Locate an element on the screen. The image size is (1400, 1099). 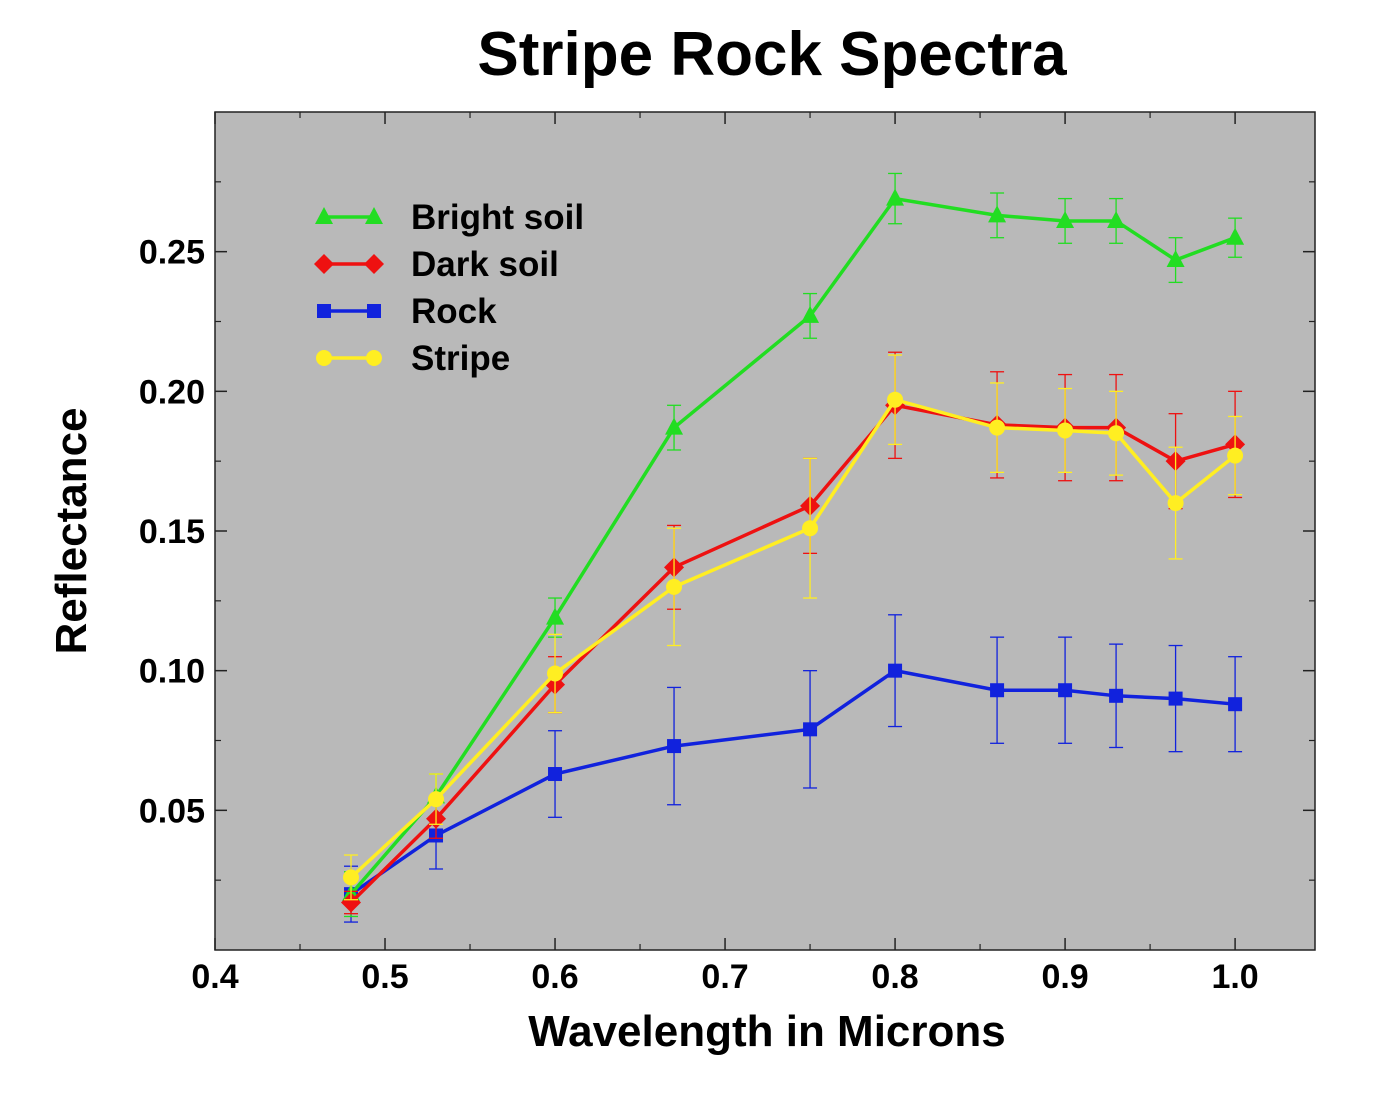
x-tick-label: 0.9 is located at coordinates (1064, 977).